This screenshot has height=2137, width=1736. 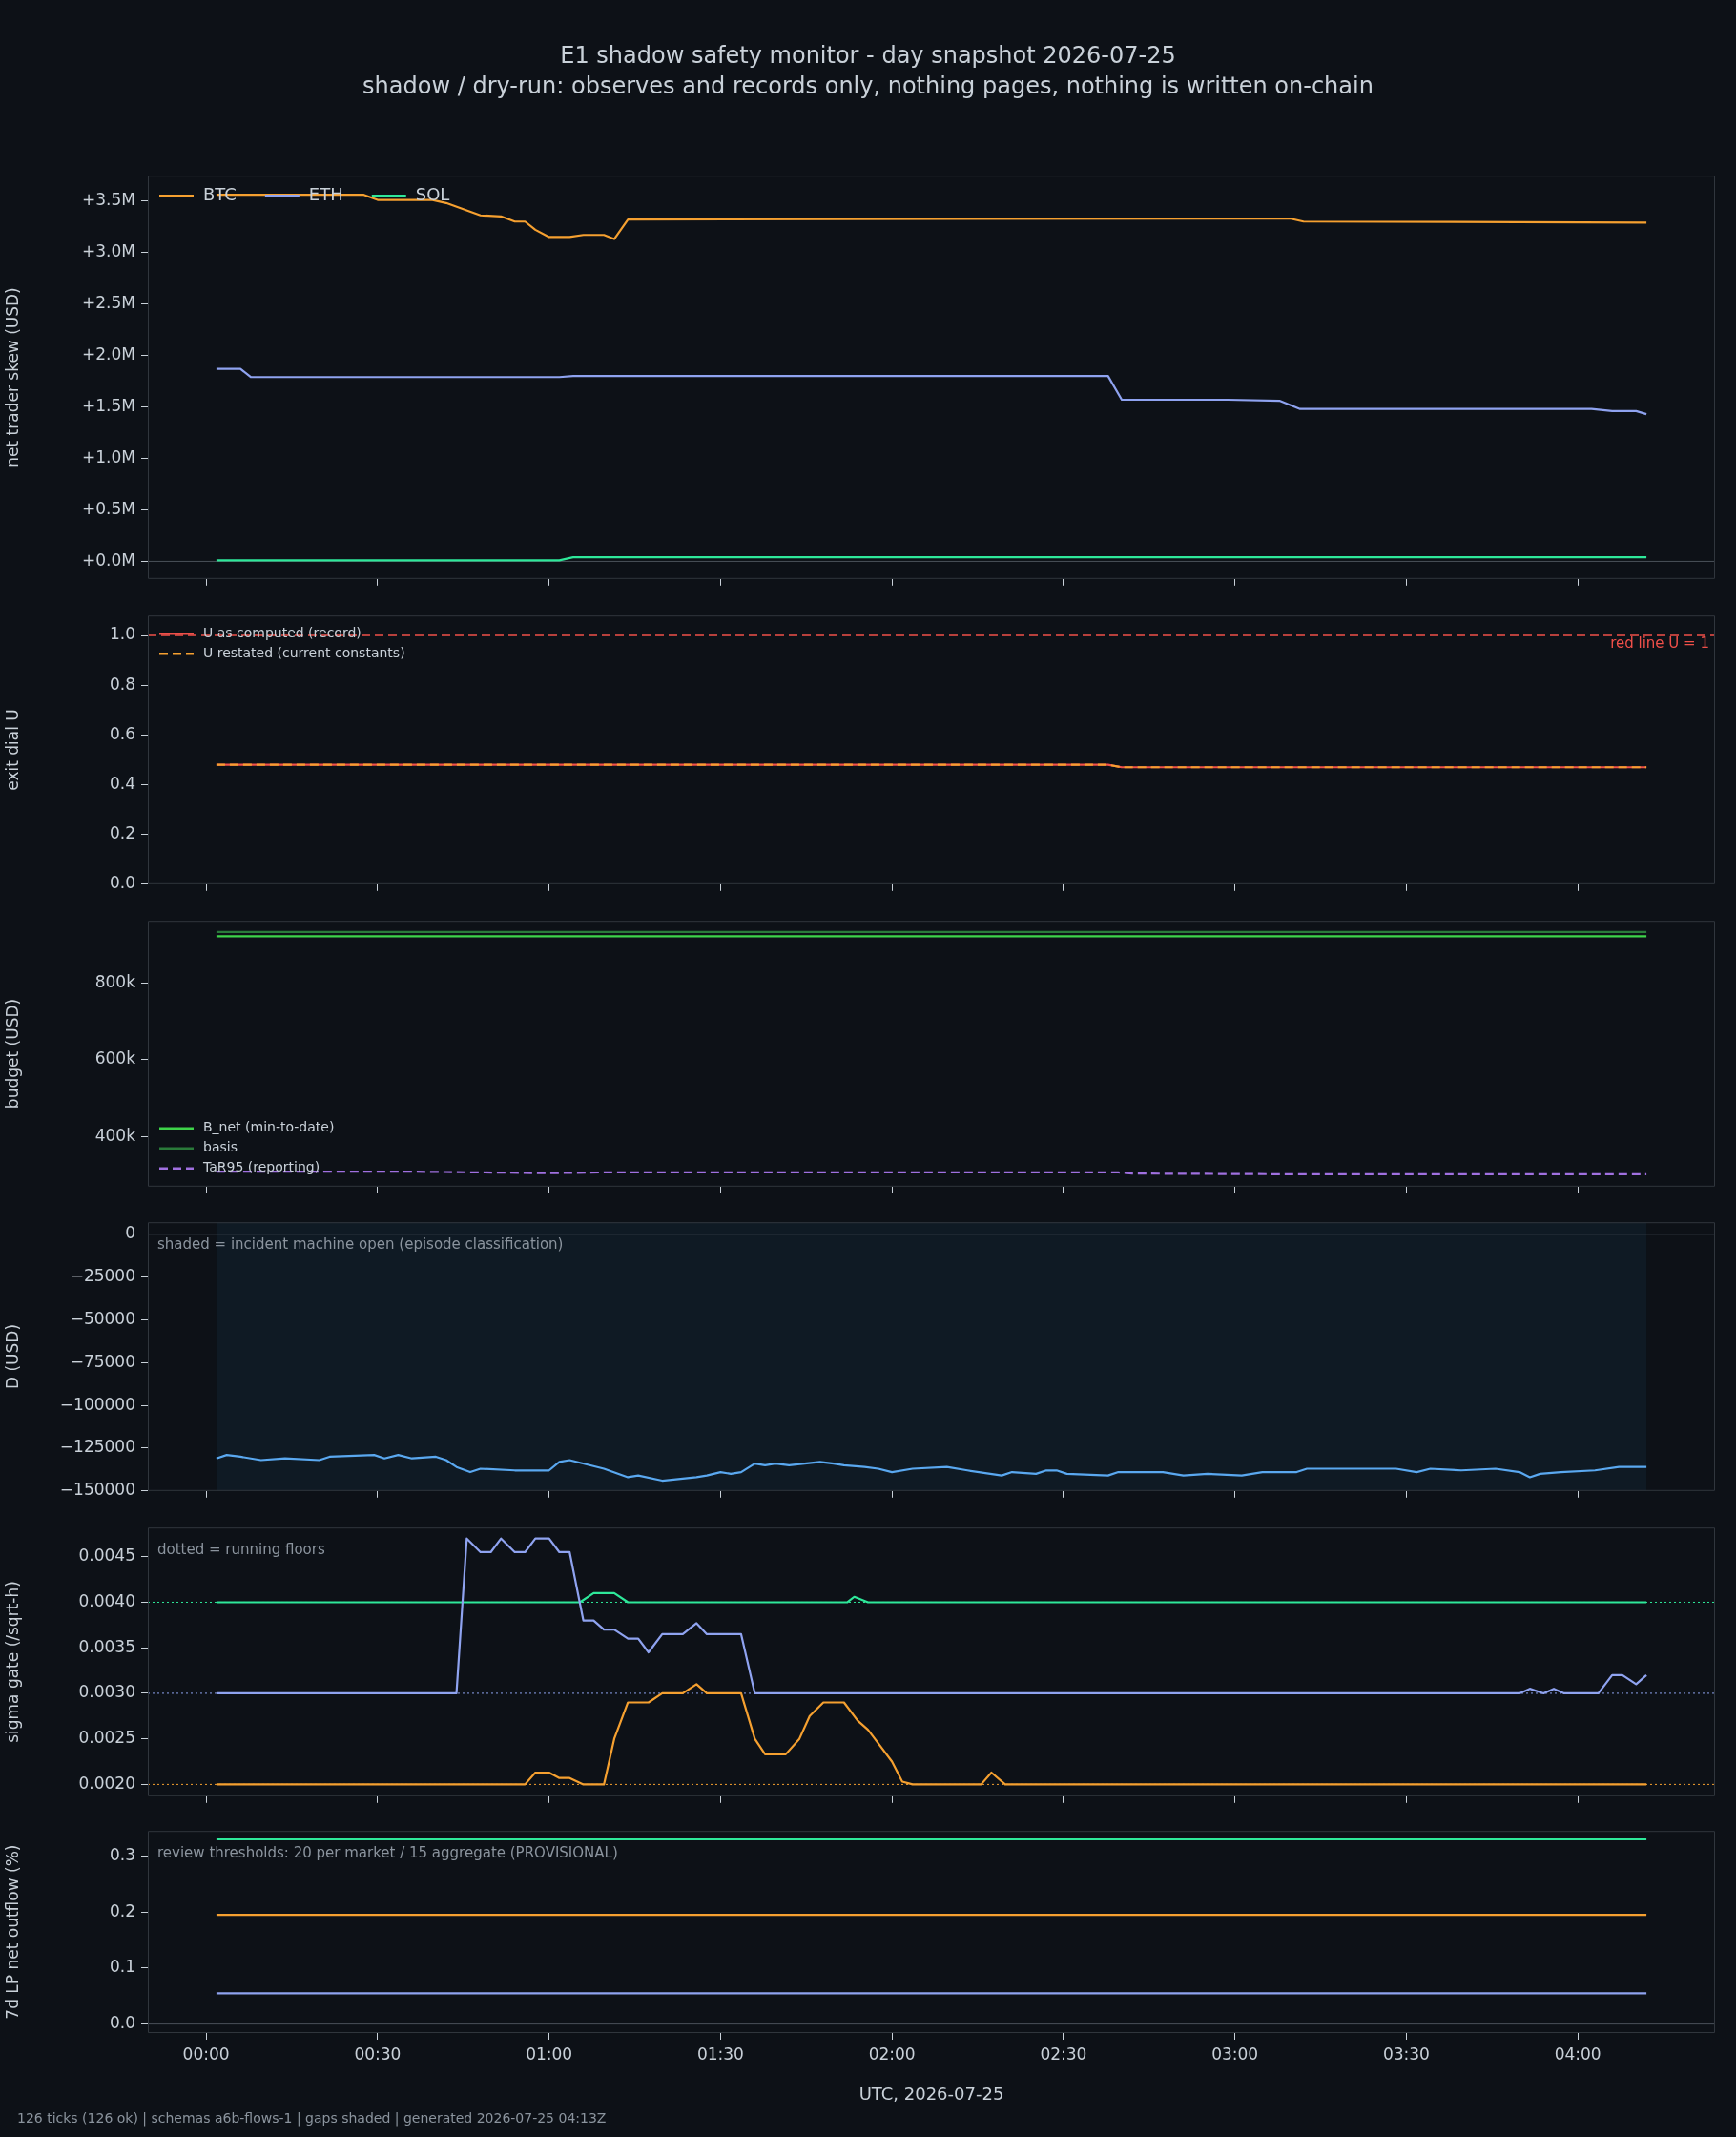 What do you see at coordinates (378, 2054) in the screenshot?
I see `x-tick-label: 00:30` at bounding box center [378, 2054].